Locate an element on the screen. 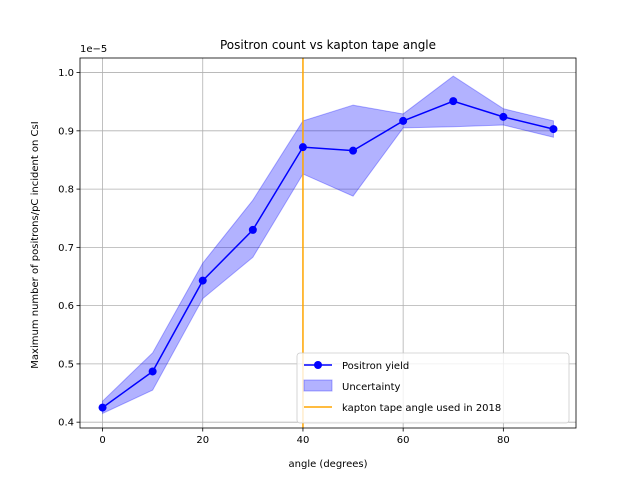  y-tick-label: 0.5 is located at coordinates (66, 364).